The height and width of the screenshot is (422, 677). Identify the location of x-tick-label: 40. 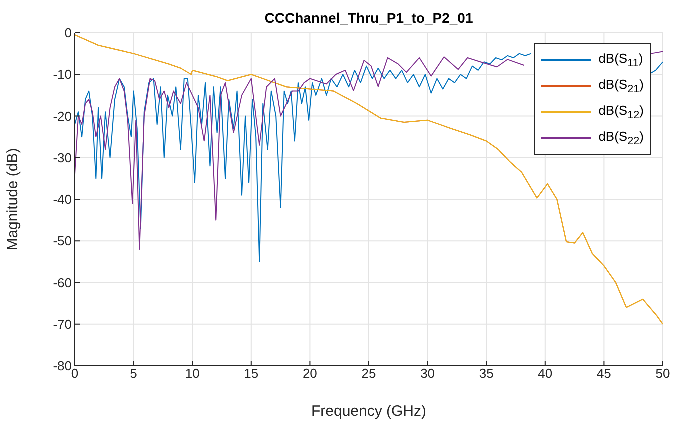
(545, 374).